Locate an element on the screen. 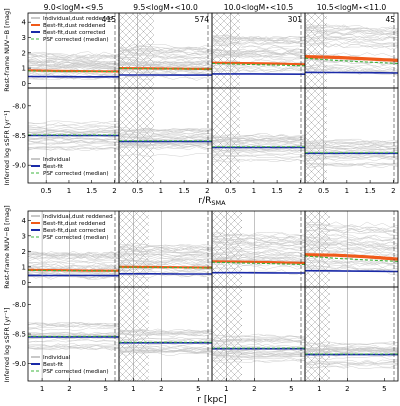 The height and width of the screenshot is (406, 400). psf-hatch-region is located at coordinates (227, 334).